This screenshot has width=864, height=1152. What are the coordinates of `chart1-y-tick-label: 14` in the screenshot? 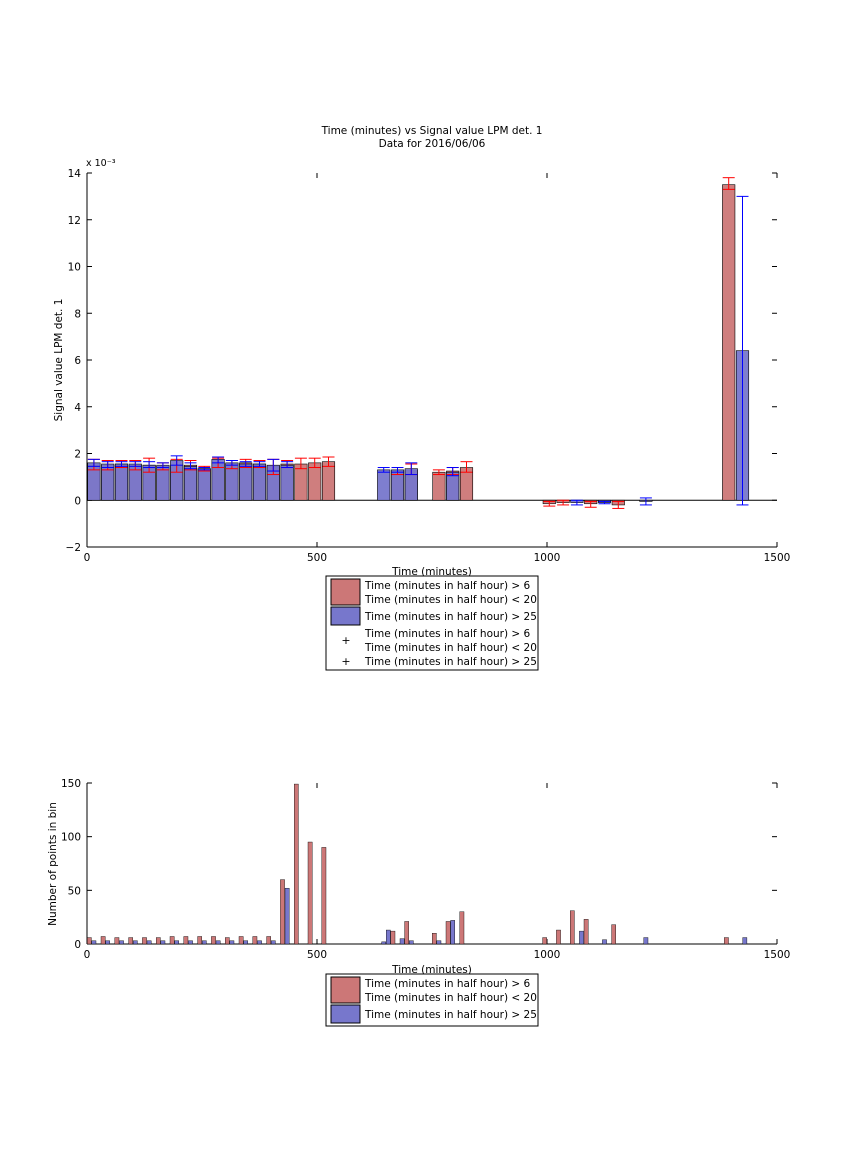 It's located at (75, 174).